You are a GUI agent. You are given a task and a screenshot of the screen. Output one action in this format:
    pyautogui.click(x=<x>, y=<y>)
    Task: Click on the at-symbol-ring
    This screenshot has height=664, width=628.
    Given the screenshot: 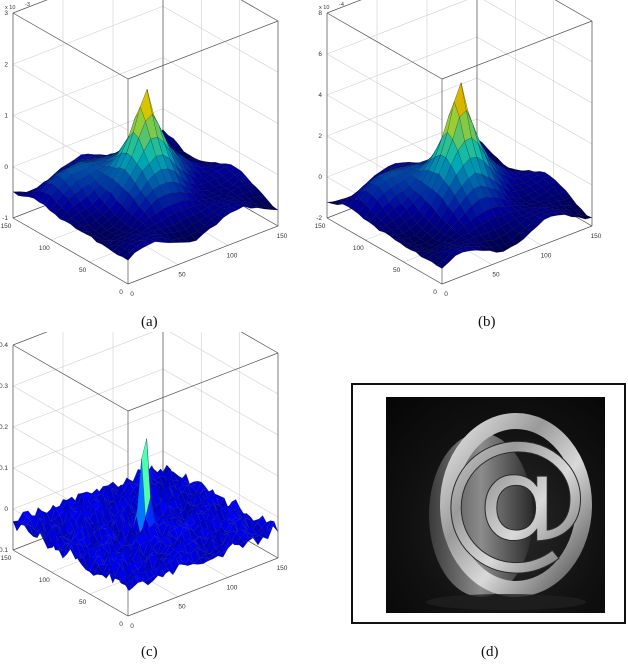 What is the action you would take?
    pyautogui.click(x=516, y=505)
    